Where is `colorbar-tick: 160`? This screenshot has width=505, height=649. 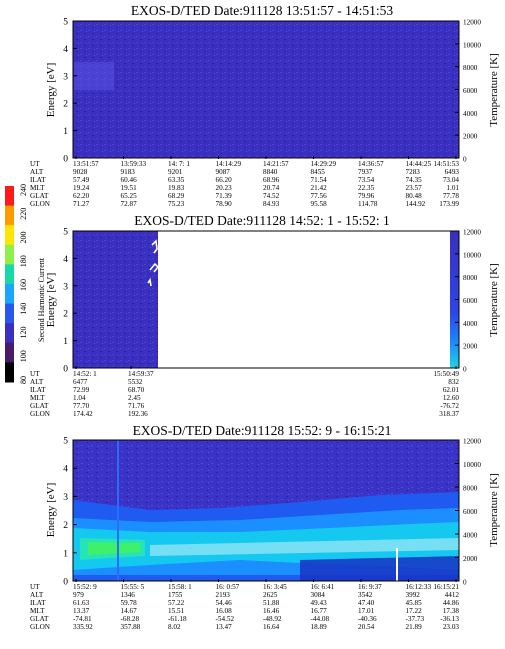 colorbar-tick: 160 is located at coordinates (23, 285).